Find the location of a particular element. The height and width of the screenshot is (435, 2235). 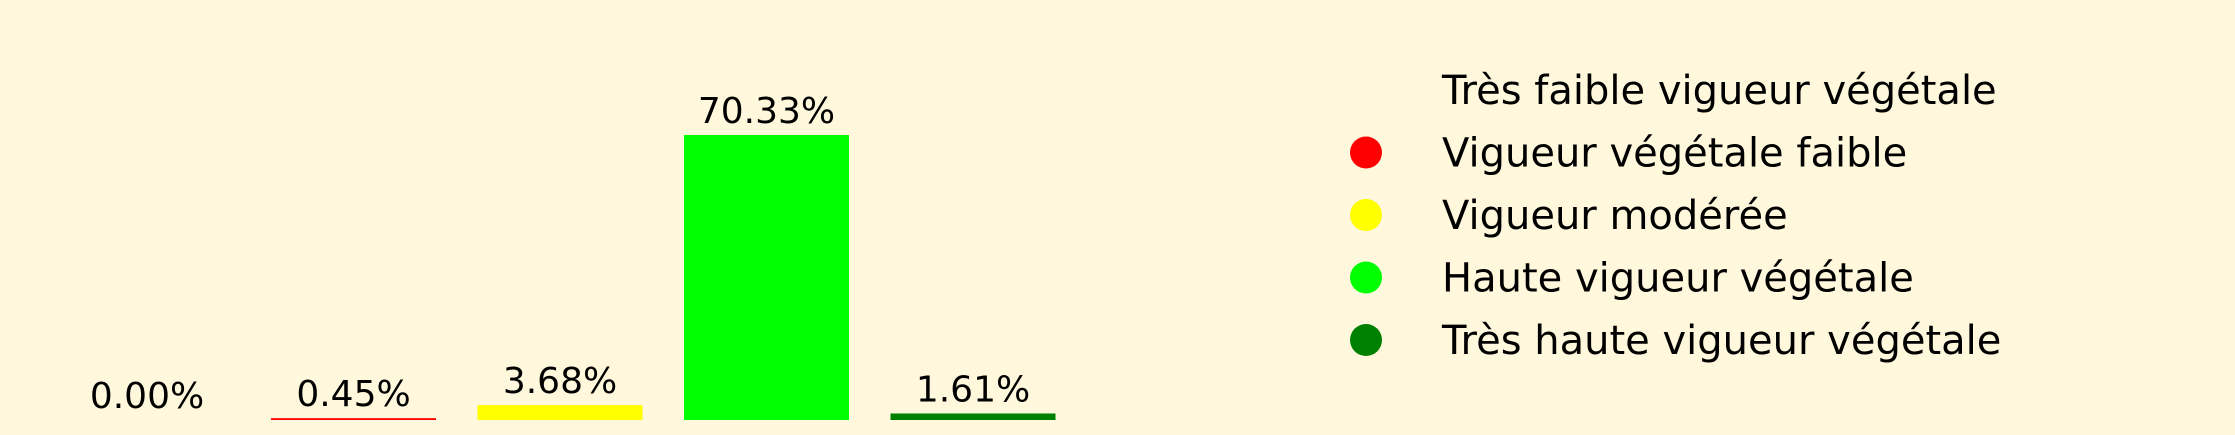

bar-value-label-4: 1.61% is located at coordinates (973, 389).